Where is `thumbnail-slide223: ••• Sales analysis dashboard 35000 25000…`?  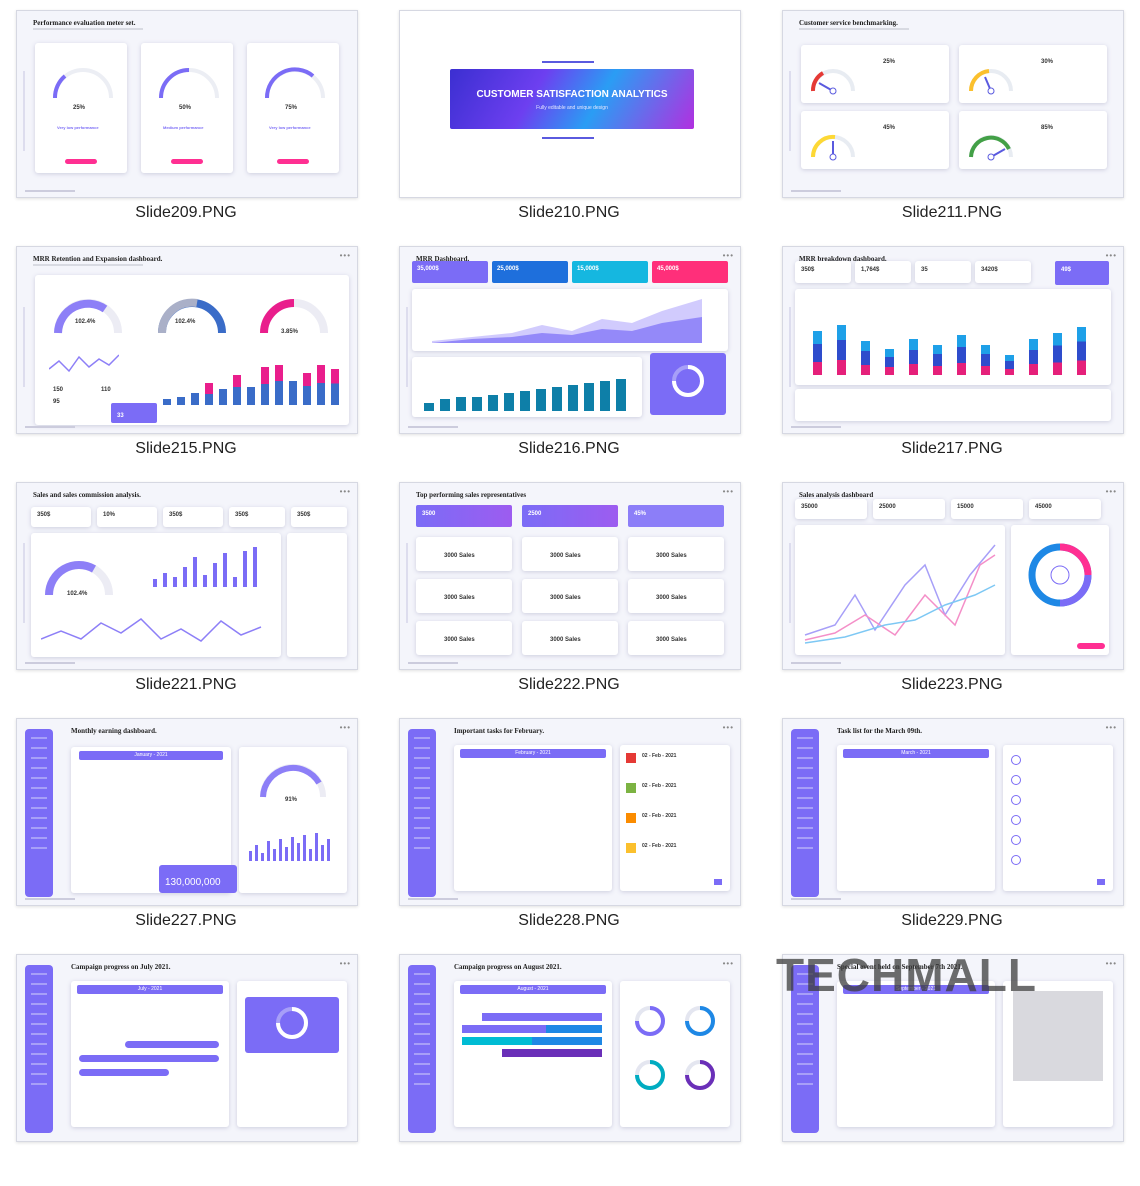
thumbnail-slide223: ••• Sales analysis dashboard 35000 25000… is located at coordinates (961, 598).